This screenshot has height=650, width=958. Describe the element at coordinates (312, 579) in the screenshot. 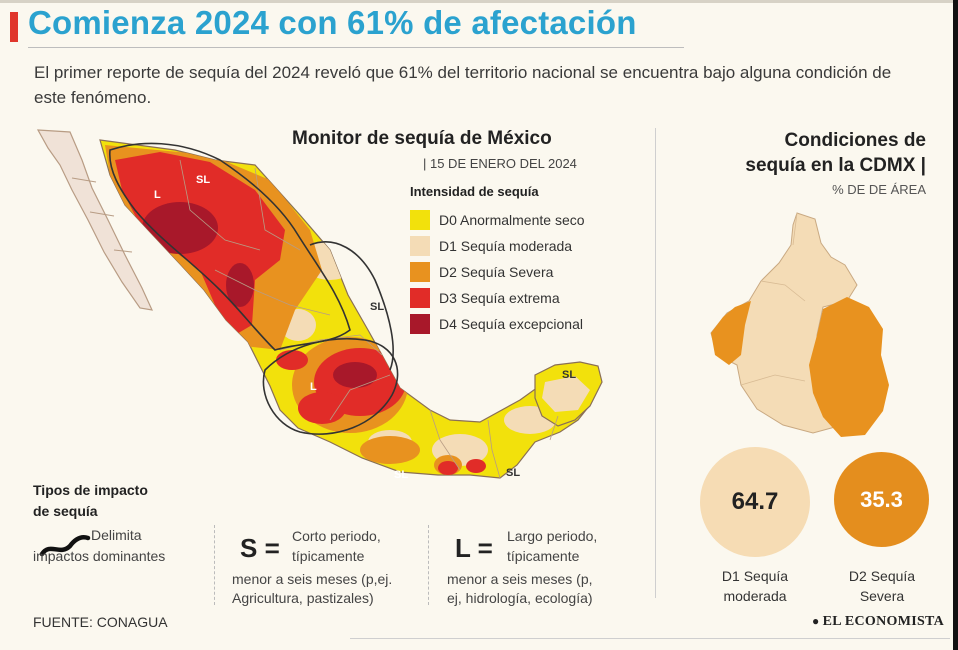

I see `short-line: menor a seis meses (p,ej.` at that location.